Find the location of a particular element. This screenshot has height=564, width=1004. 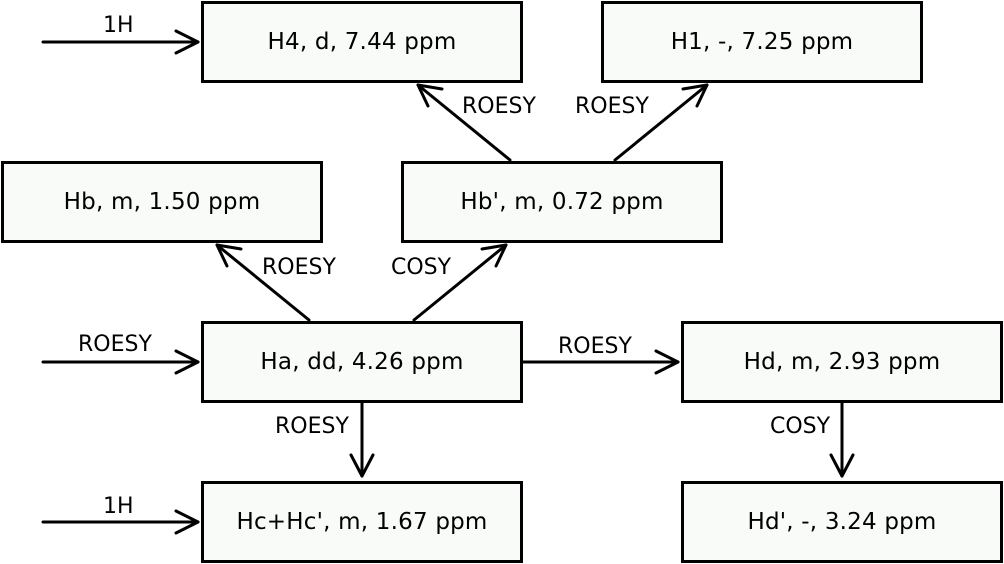

edge-label-hbp-h4: ROESY is located at coordinates (499, 106).